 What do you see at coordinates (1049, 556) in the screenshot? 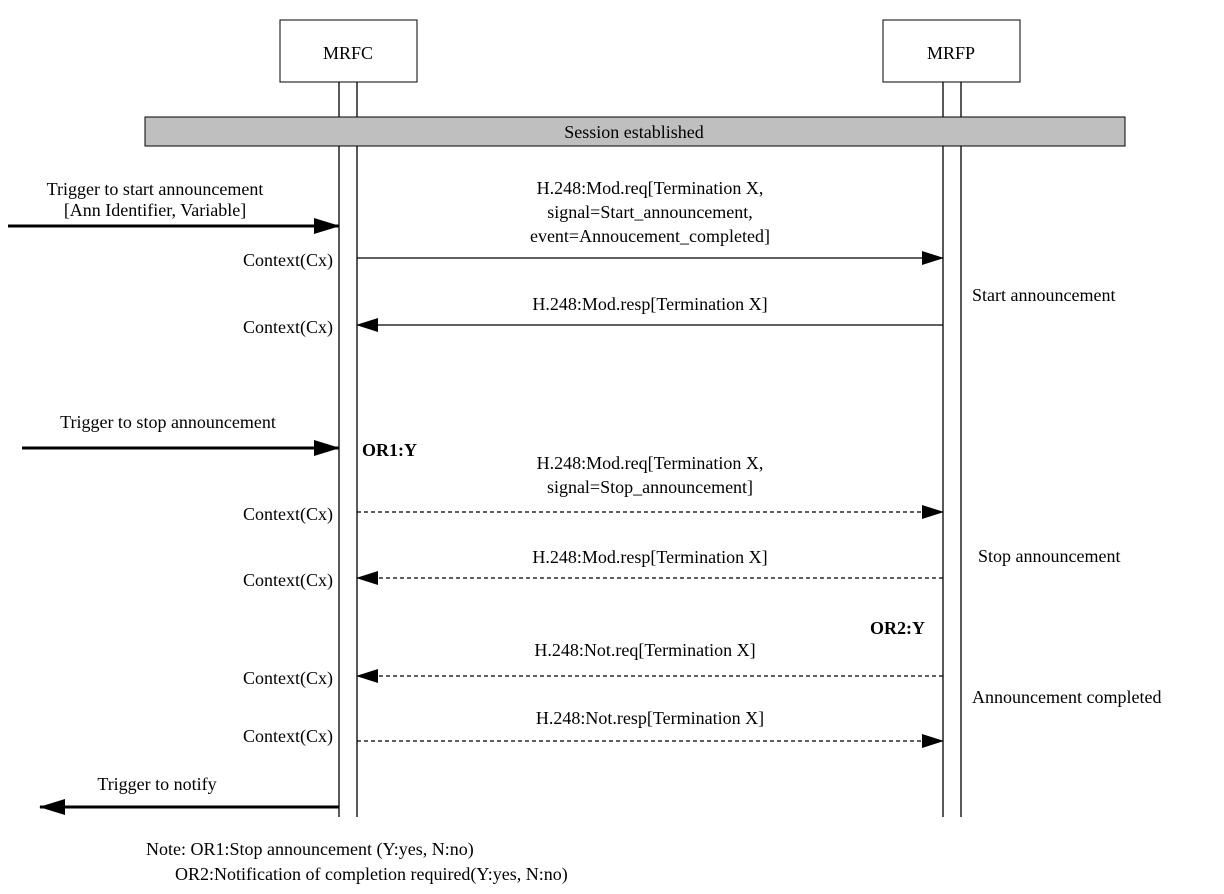
I see `side-note-stop: Stop announcement` at bounding box center [1049, 556].